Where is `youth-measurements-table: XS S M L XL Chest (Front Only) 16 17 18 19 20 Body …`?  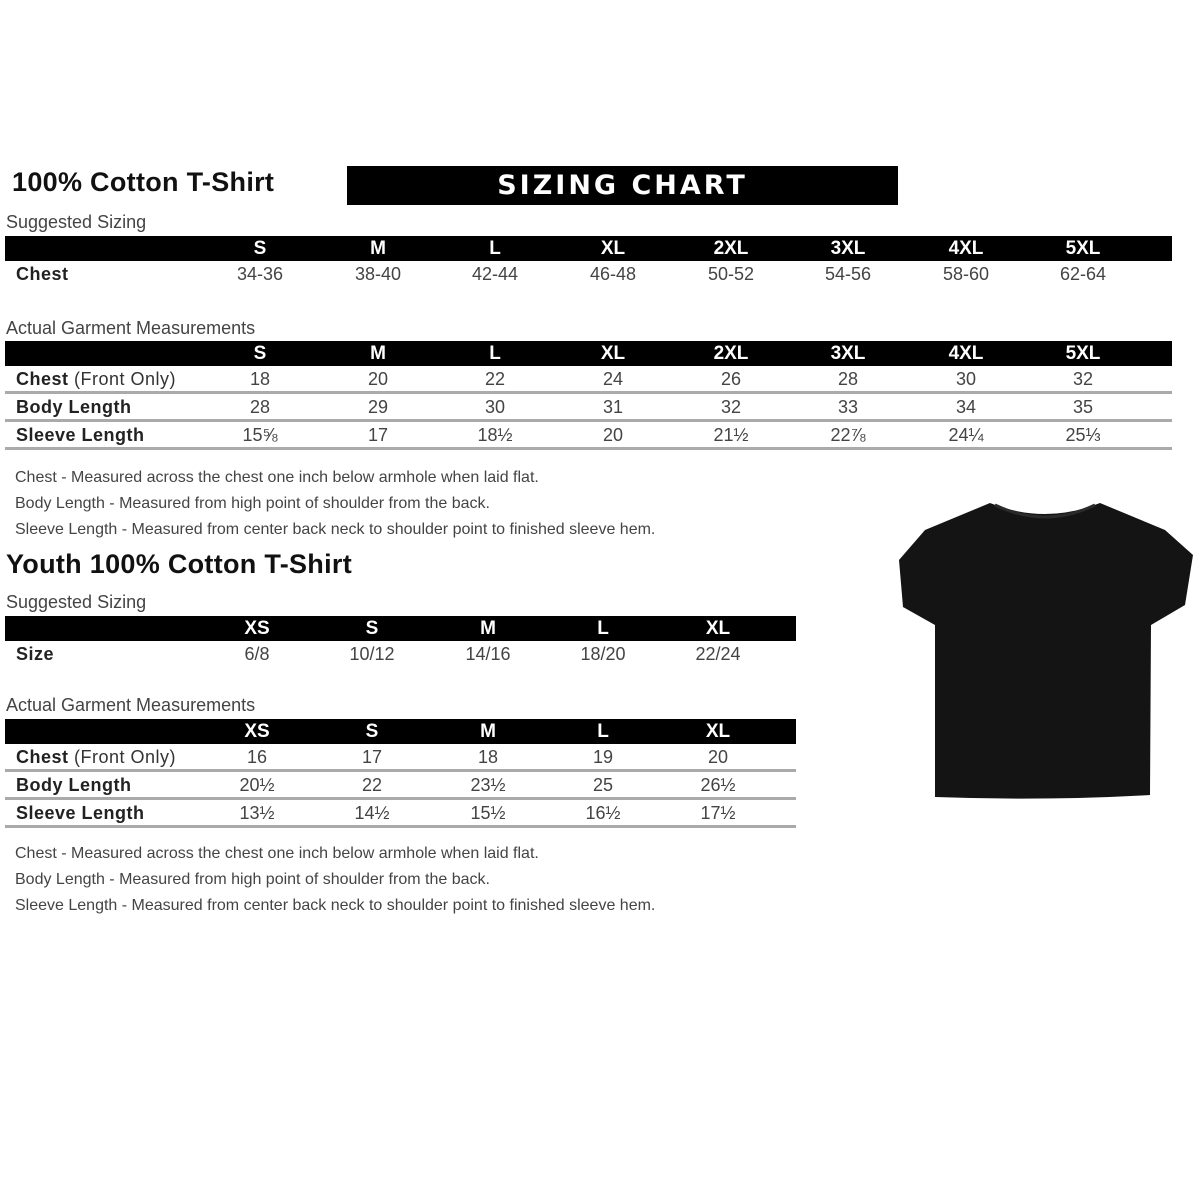
youth-measurements-table: XS S M L XL Chest (Front Only) 16 17 18 19 20 Body … is located at coordinates (400, 773).